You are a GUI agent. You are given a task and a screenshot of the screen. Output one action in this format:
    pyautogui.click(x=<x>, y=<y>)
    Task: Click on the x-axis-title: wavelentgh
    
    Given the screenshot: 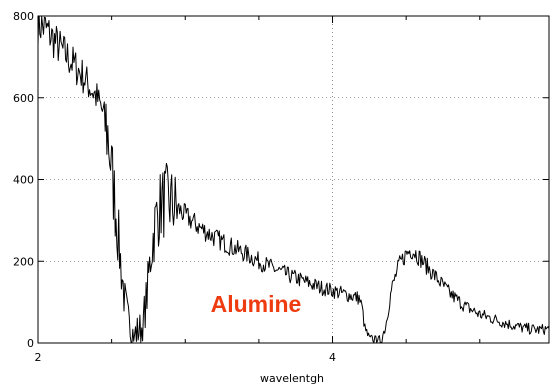 What is the action you would take?
    pyautogui.click(x=292, y=378)
    